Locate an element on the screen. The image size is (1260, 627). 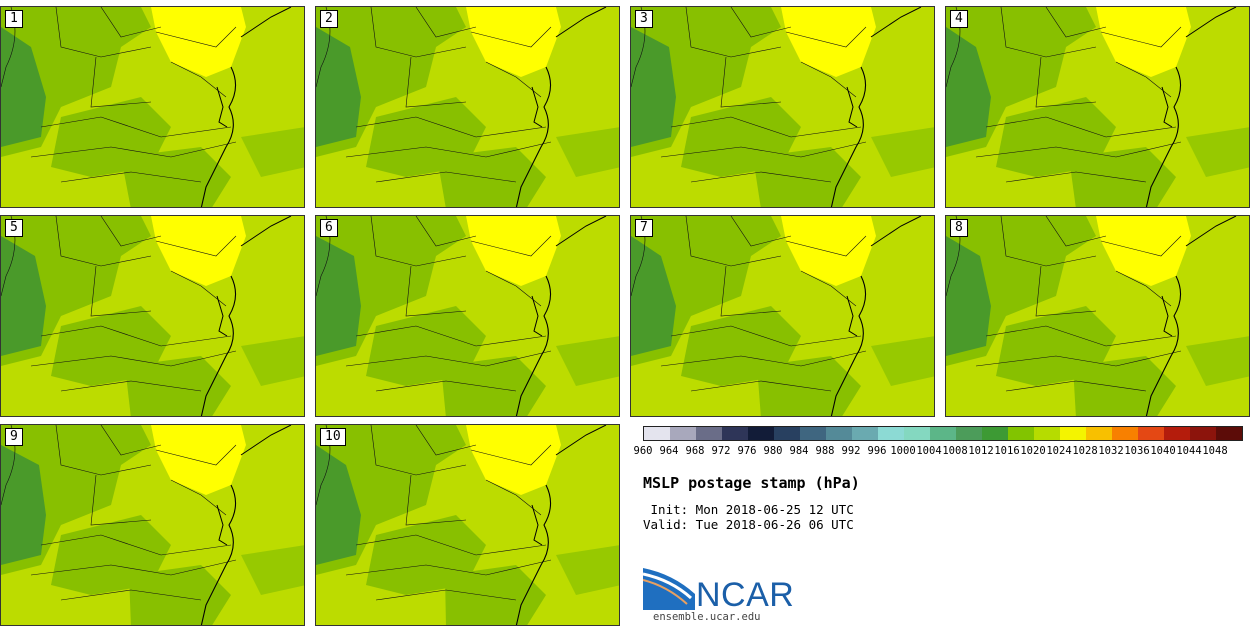
panel-number: 8 is located at coordinates (959, 228).